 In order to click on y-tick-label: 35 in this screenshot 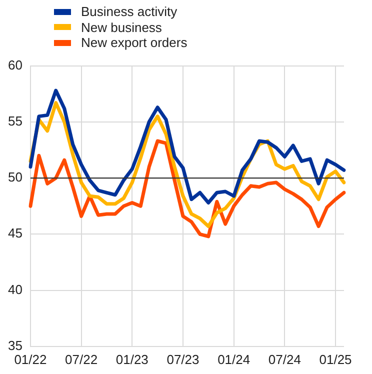, I will do `click(15, 345)`.